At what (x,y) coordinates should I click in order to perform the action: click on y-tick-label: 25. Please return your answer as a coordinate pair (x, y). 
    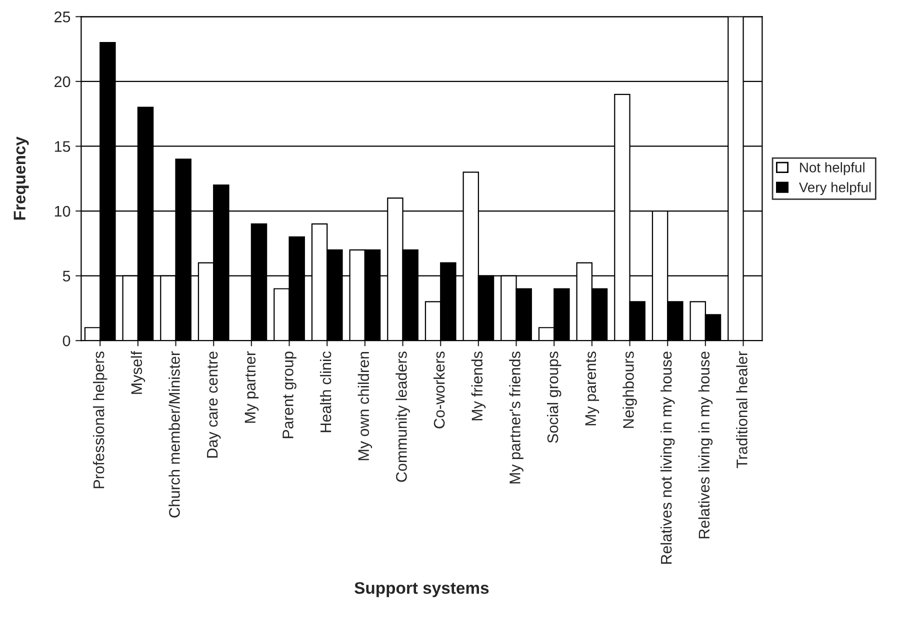
    Looking at the image, I should click on (62, 17).